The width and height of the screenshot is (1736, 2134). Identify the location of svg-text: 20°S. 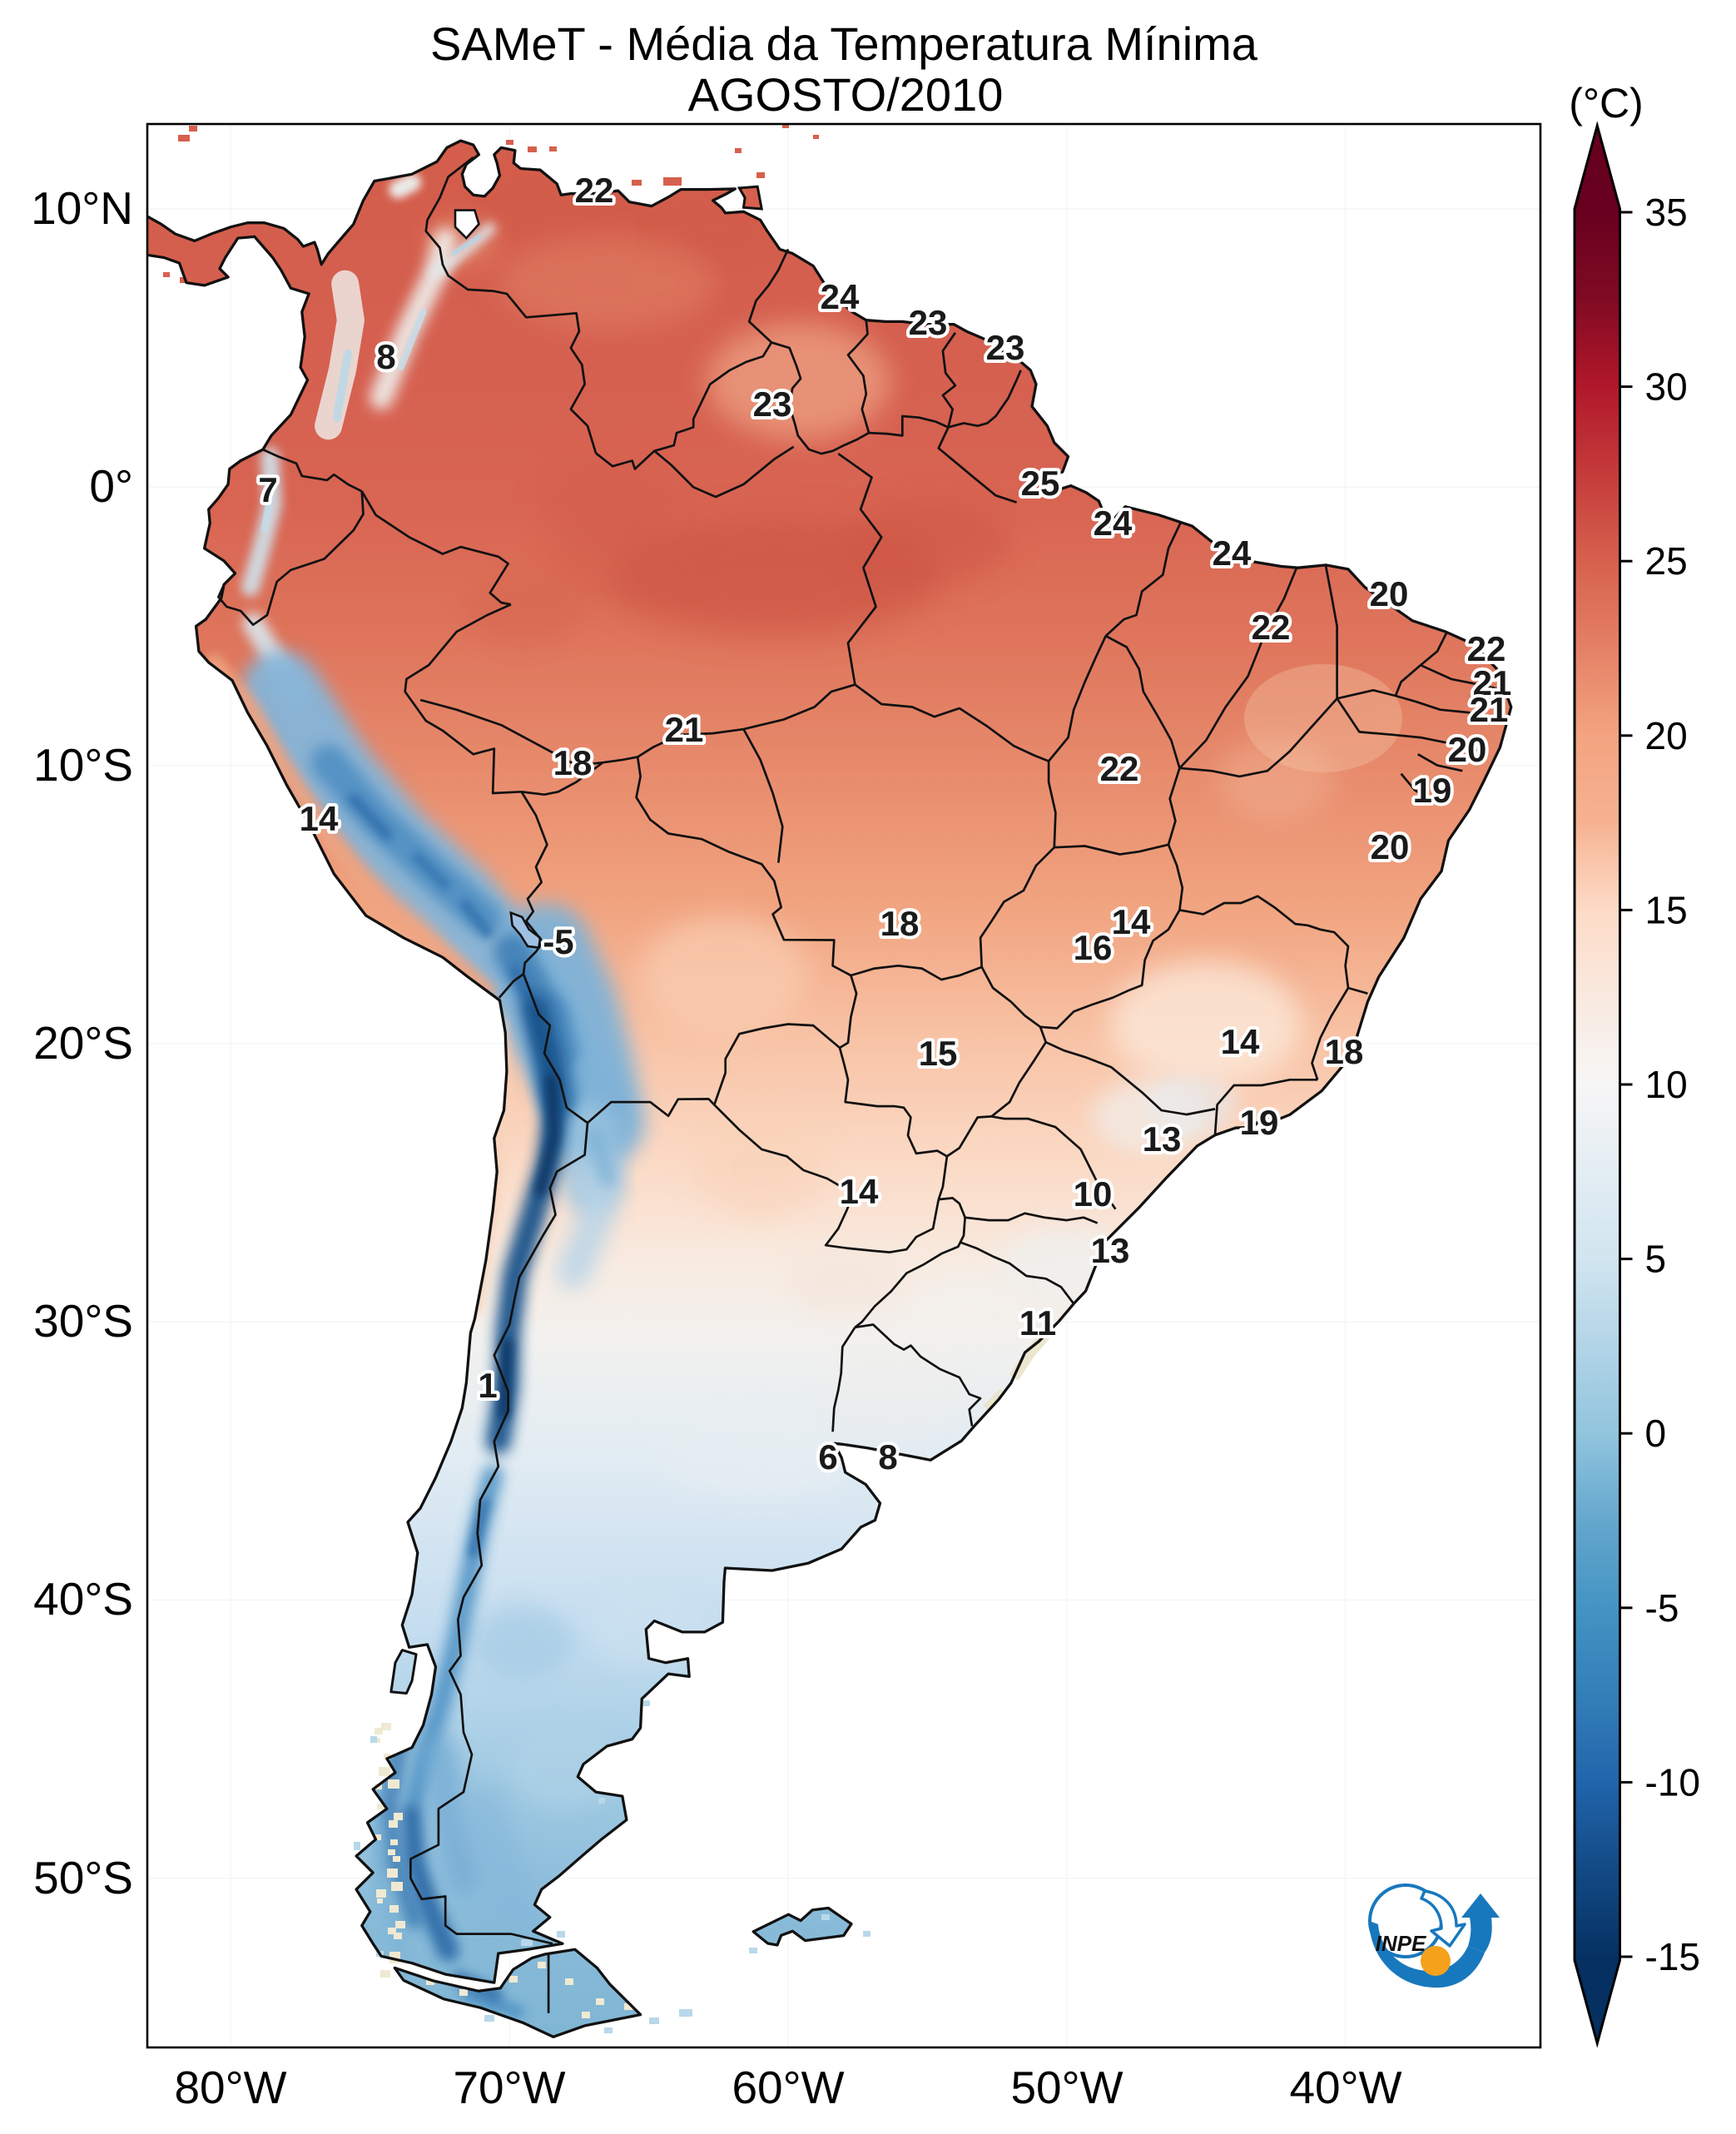
(83, 1043).